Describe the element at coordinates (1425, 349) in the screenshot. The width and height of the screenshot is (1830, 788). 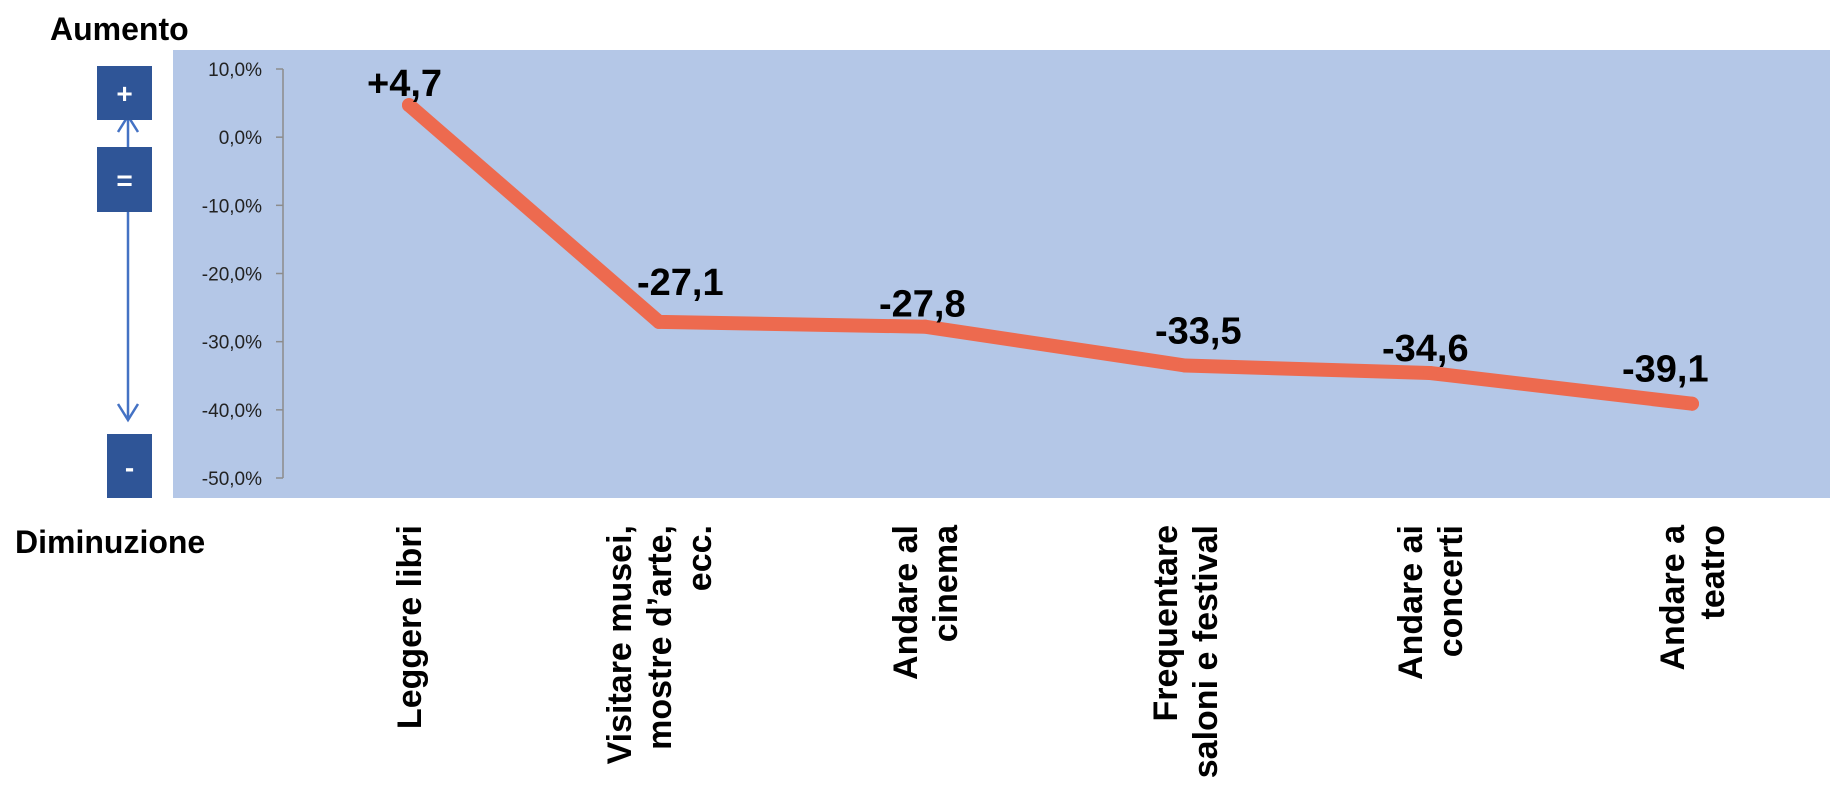
I see `data-label: -34,6` at that location.